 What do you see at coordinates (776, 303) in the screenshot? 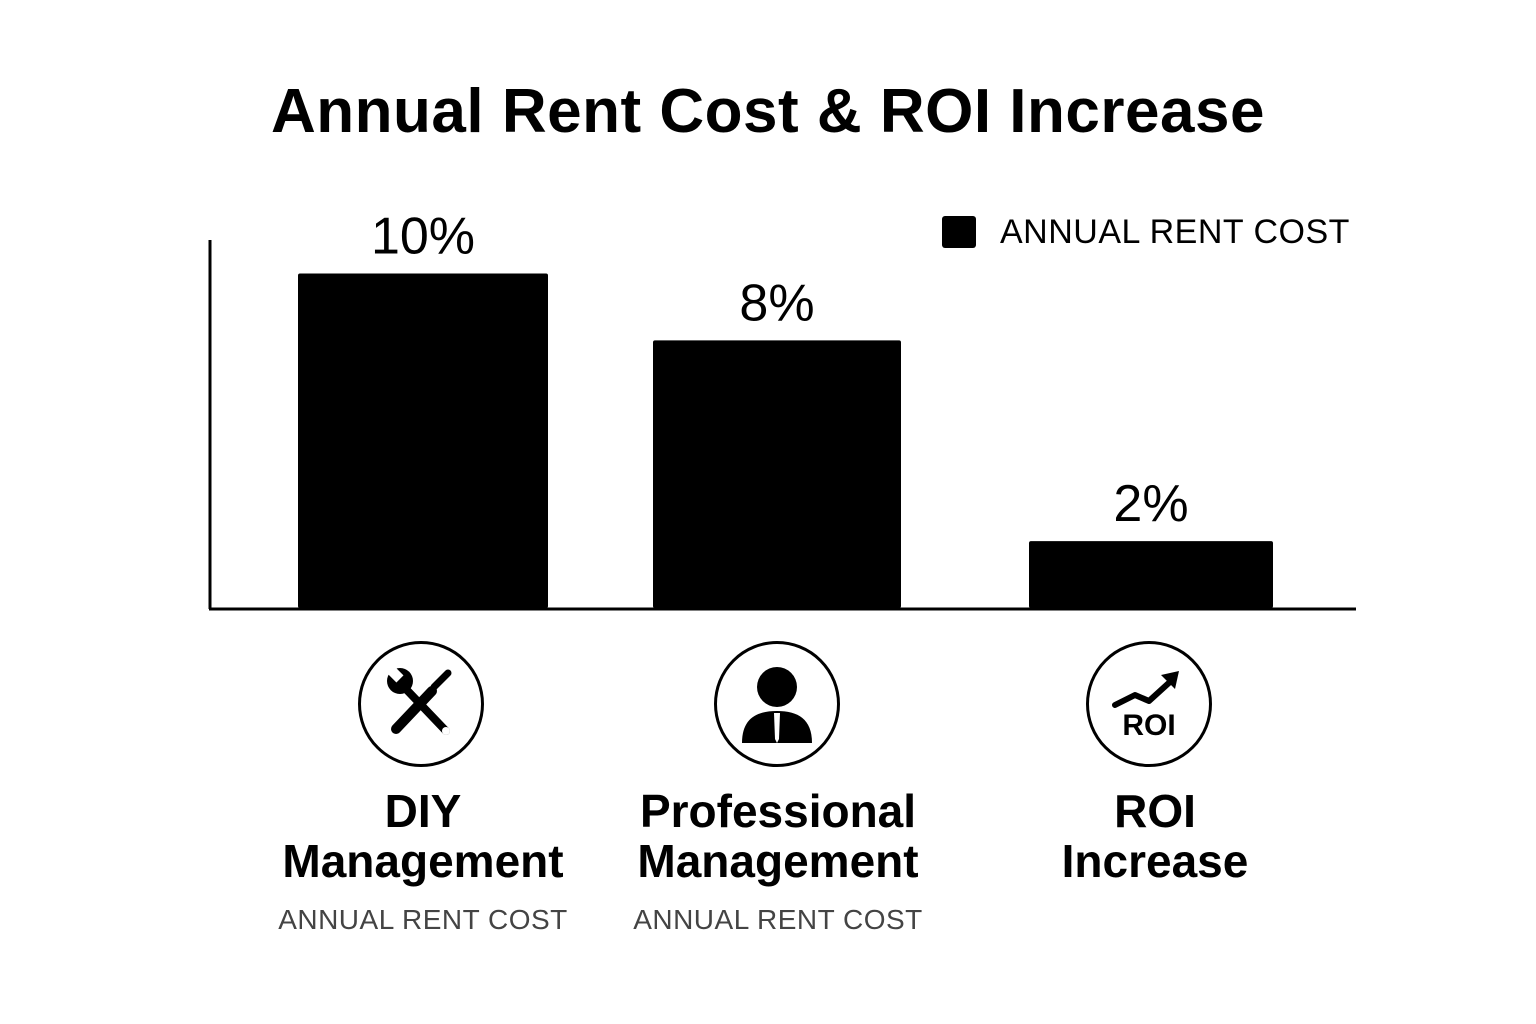
I see `bar-value-label-2: 8%` at bounding box center [776, 303].